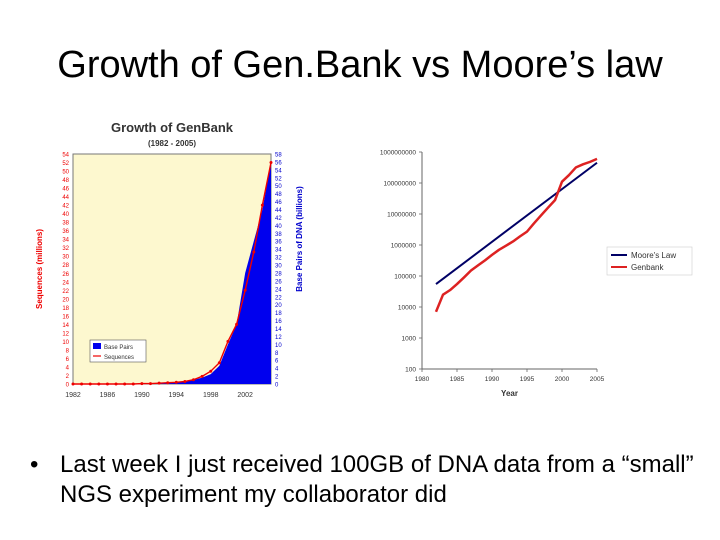 Image resolution: width=720 pixels, height=540 pixels. What do you see at coordinates (278, 298) in the screenshot?
I see `y-right-tick-label: 22` at bounding box center [278, 298].